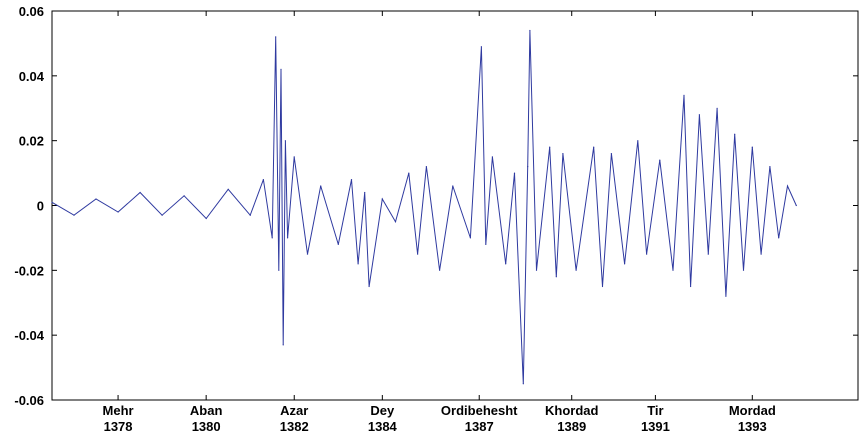  Describe the element at coordinates (571, 426) in the screenshot. I see `x-tick-year-label: 1389` at that location.